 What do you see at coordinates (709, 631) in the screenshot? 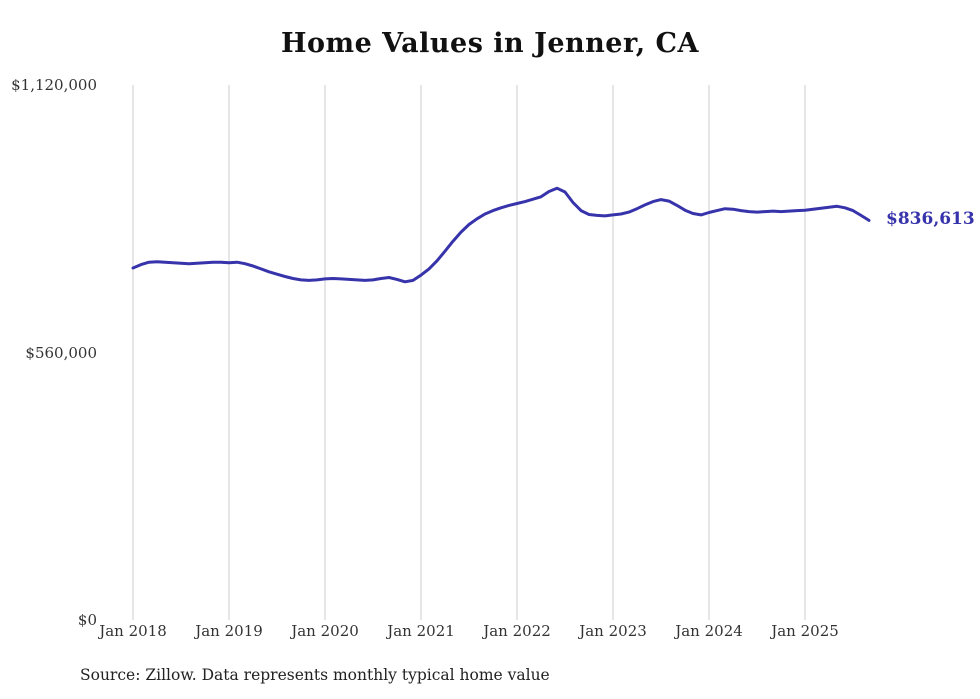
I see `x-axis-tick-label: Jan 2024` at bounding box center [709, 631].